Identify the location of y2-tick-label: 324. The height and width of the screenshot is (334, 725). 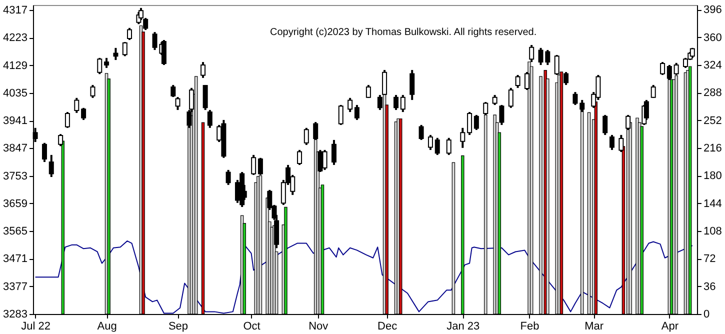
(713, 65).